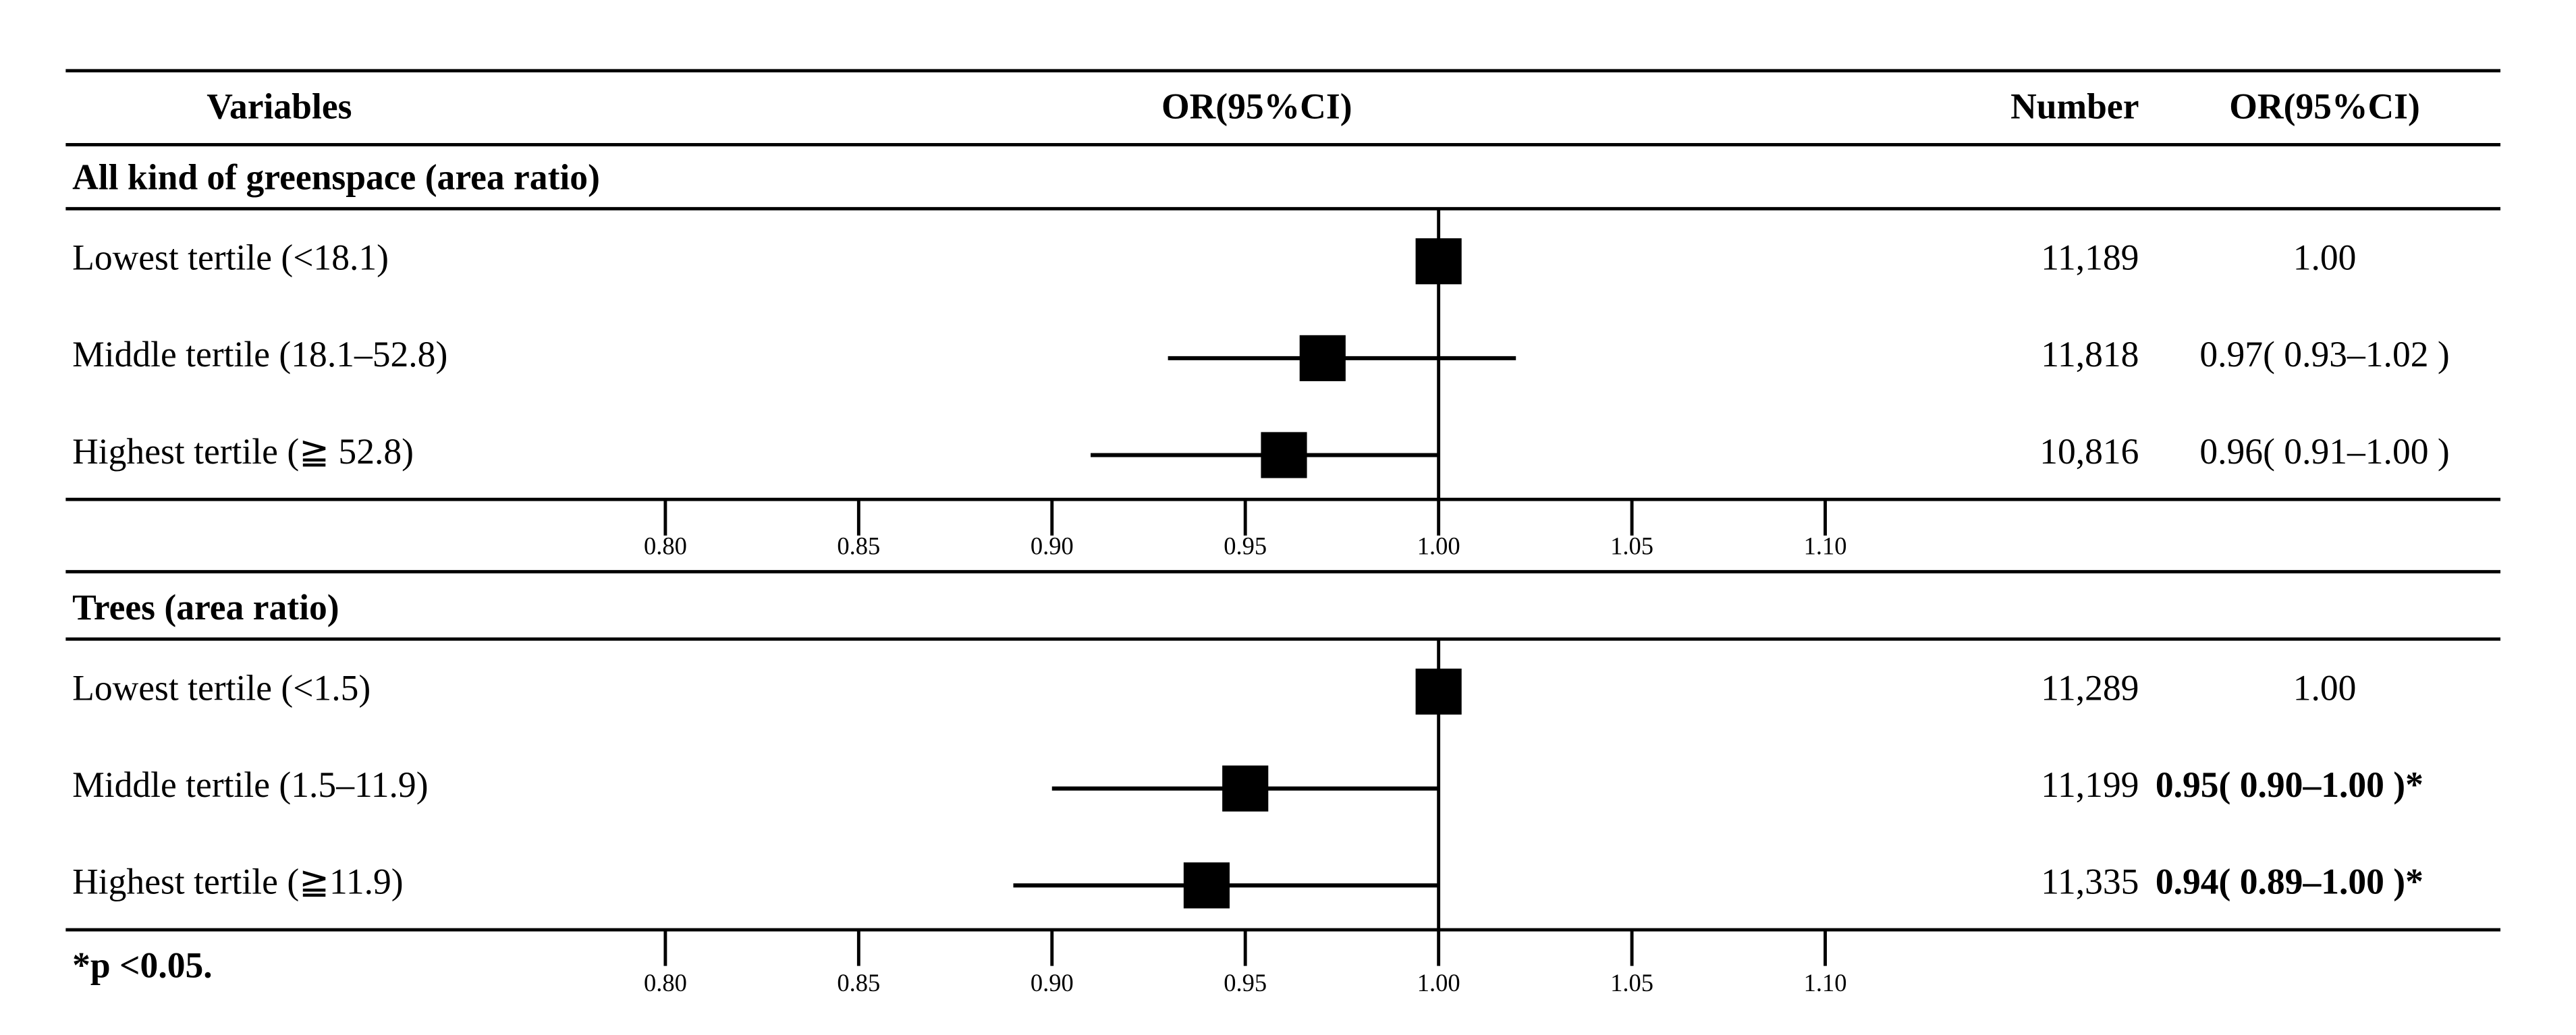 The image size is (2576, 1035). Describe the element at coordinates (2324, 106) in the screenshot. I see `header-estimate: OR(95%CI)` at that location.